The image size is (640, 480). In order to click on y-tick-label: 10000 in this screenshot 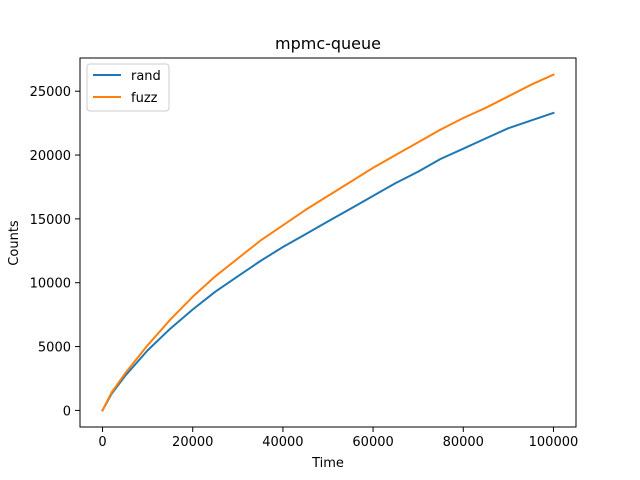, I will do `click(50, 284)`.